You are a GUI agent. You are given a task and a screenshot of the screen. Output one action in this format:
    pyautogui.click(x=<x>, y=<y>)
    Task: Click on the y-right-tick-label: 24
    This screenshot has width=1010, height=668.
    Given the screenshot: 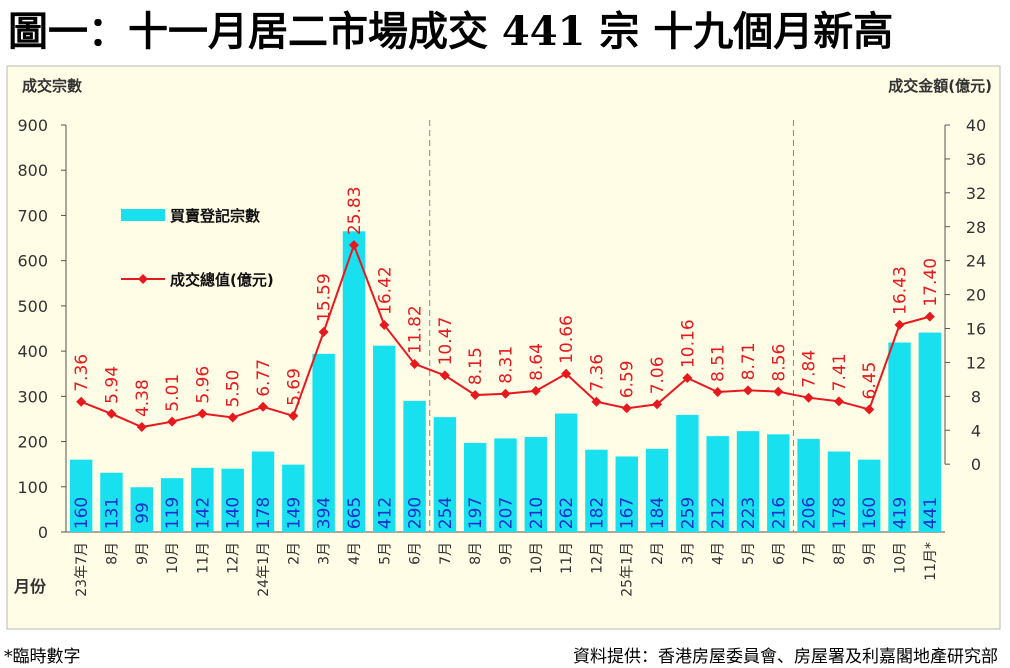 What is the action you would take?
    pyautogui.click(x=976, y=261)
    